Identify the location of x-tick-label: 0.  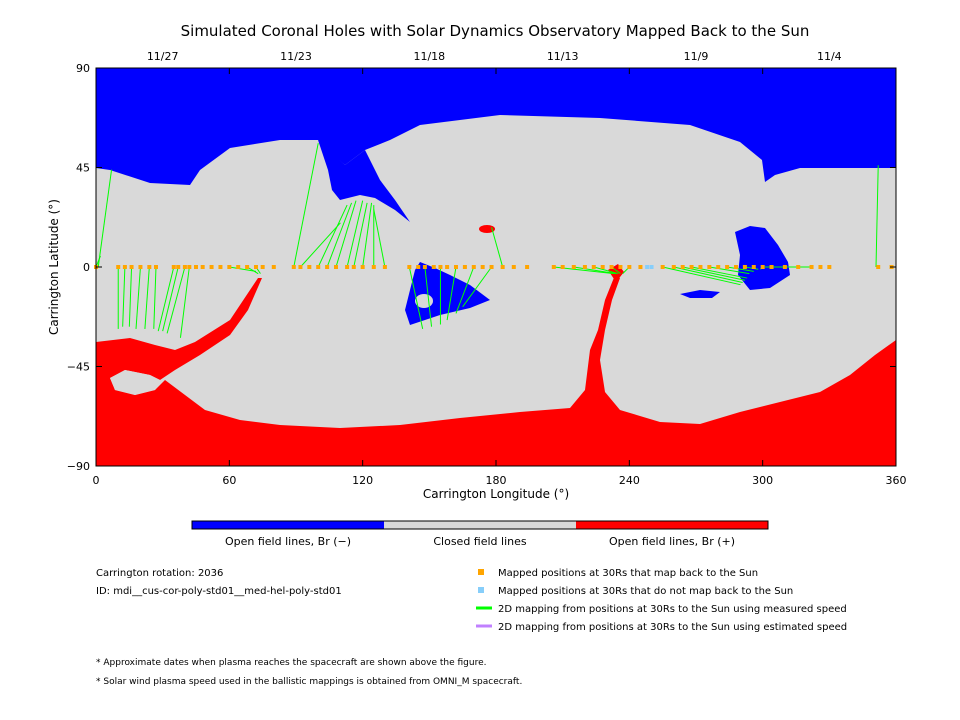
(96, 480).